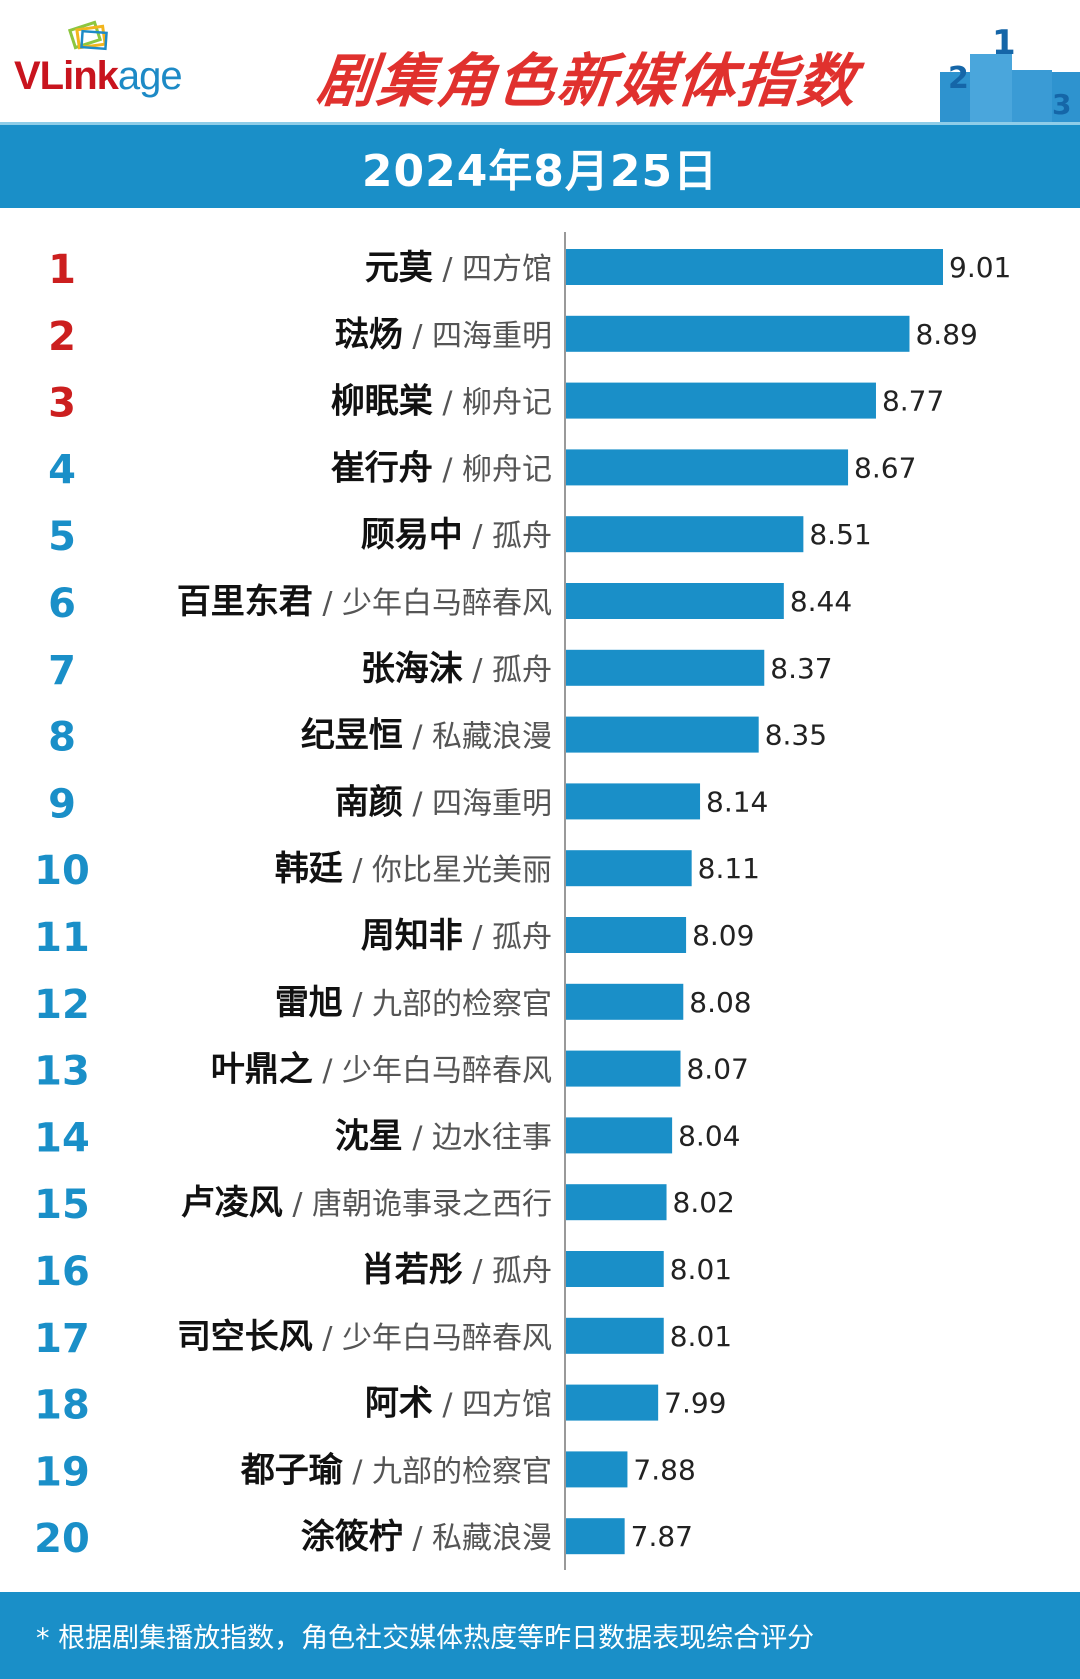 The height and width of the screenshot is (1679, 1080). I want to click on rank-label: 7, so click(62, 671).